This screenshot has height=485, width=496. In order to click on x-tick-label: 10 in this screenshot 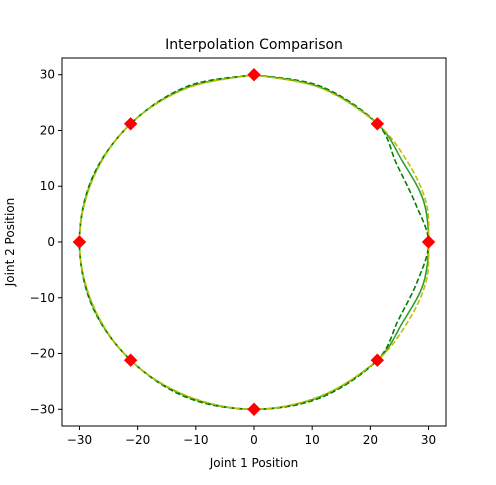, I will do `click(312, 440)`.